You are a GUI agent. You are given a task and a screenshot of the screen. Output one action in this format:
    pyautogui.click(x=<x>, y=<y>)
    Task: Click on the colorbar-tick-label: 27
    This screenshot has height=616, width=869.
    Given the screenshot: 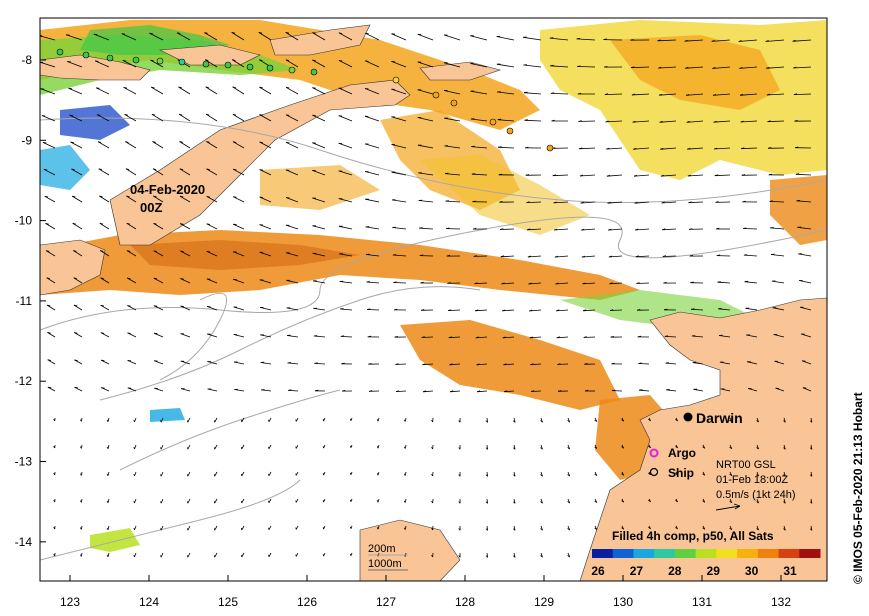 What is the action you would take?
    pyautogui.click(x=637, y=571)
    